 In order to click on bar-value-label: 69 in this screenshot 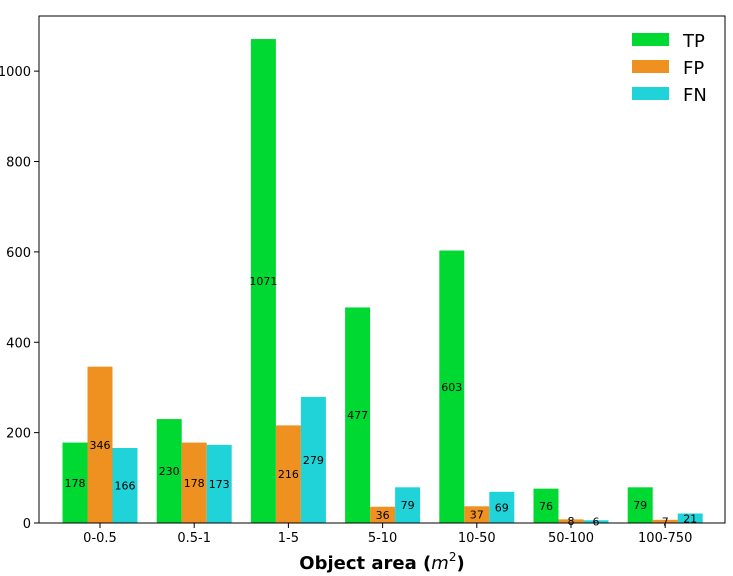, I will do `click(502, 507)`.